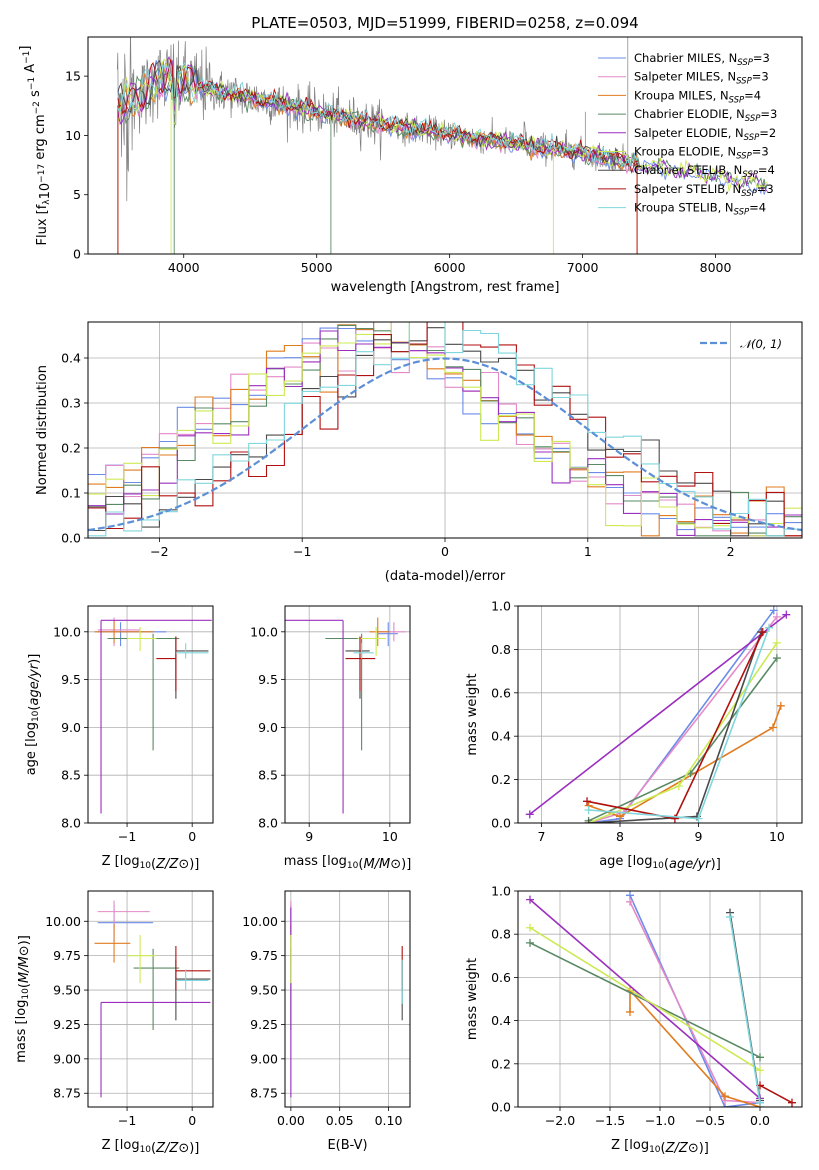 The image size is (819, 1170). Describe the element at coordinates (42, 430) in the screenshot. I see `y-axis-label: Normed distribution` at that location.